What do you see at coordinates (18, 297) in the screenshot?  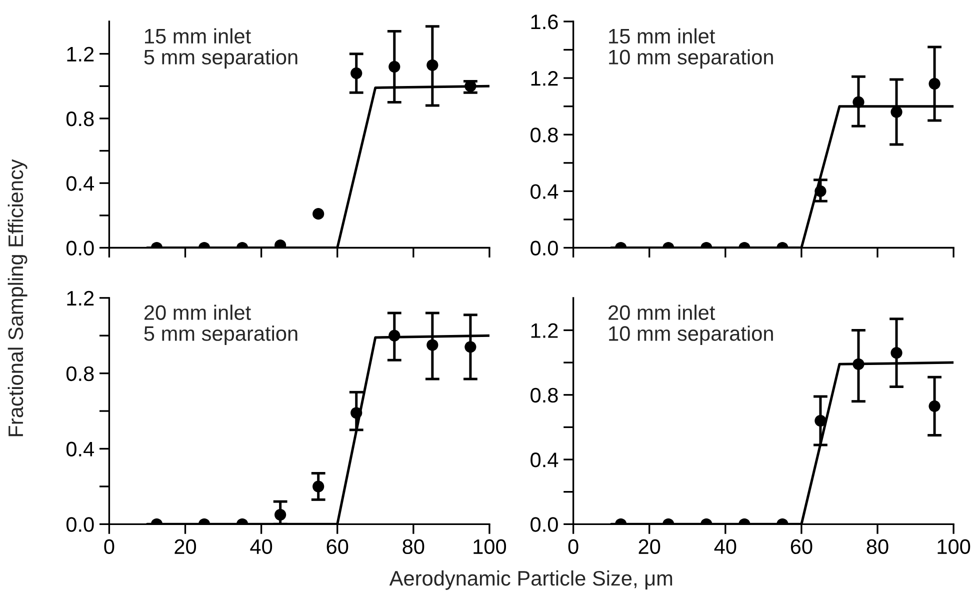 I see `y-axis-title: Fractional Sampling Efficiency` at bounding box center [18, 297].